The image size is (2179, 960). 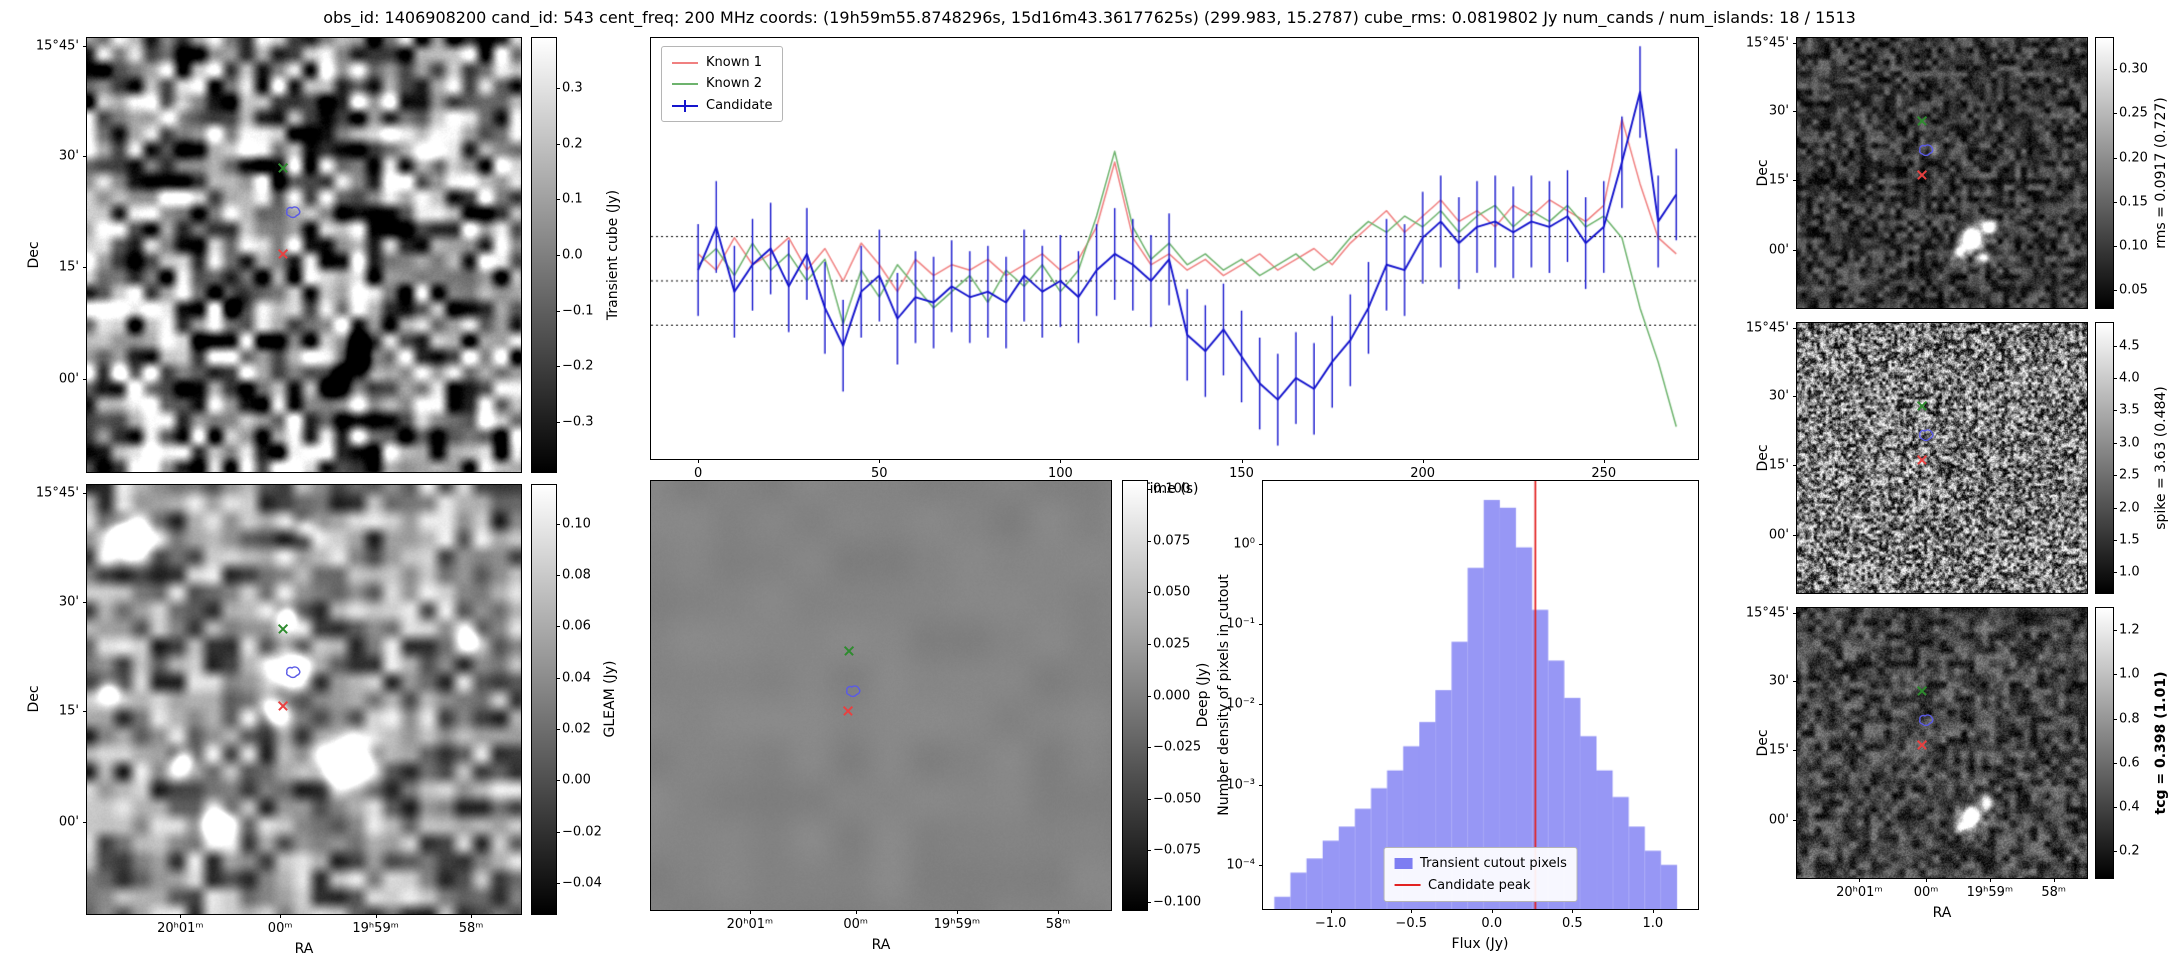 I want to click on y-tick-label: 10⁻¹, so click(x=1240, y=624).